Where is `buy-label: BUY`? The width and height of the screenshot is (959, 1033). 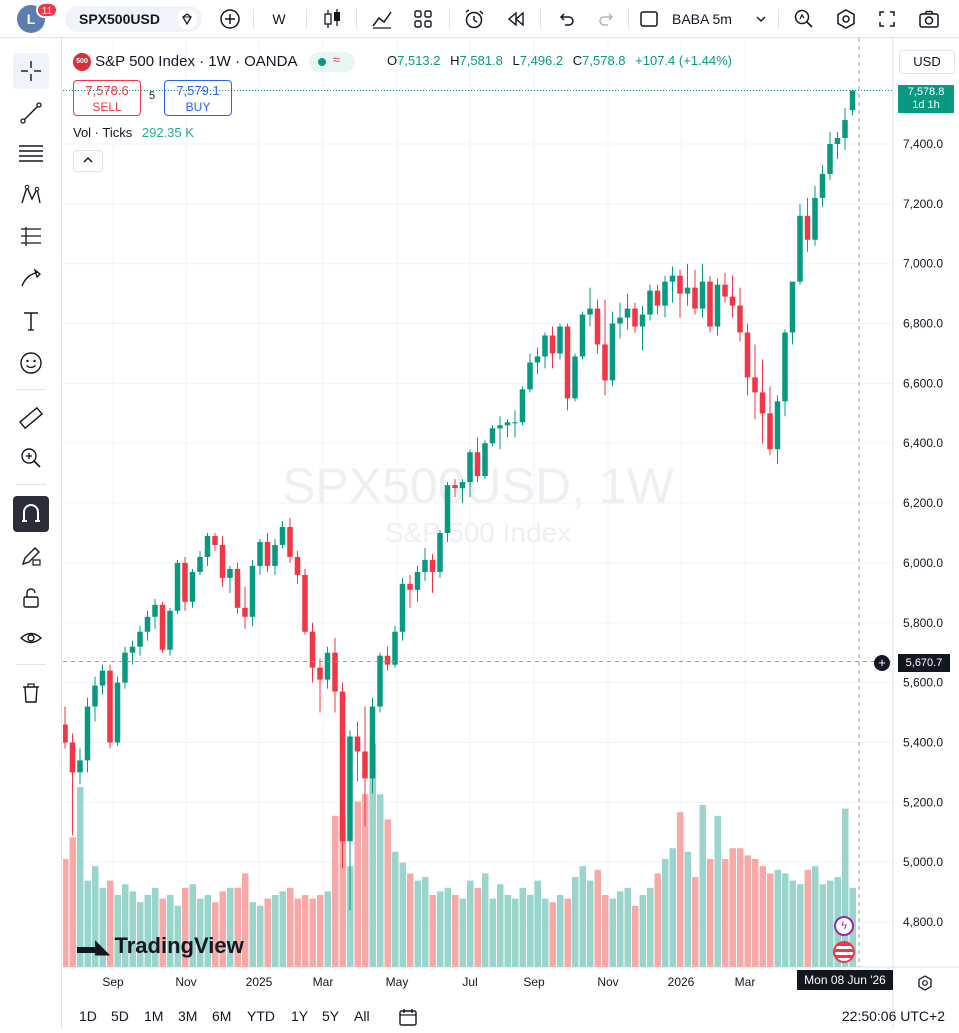
buy-label: BUY is located at coordinates (198, 107).